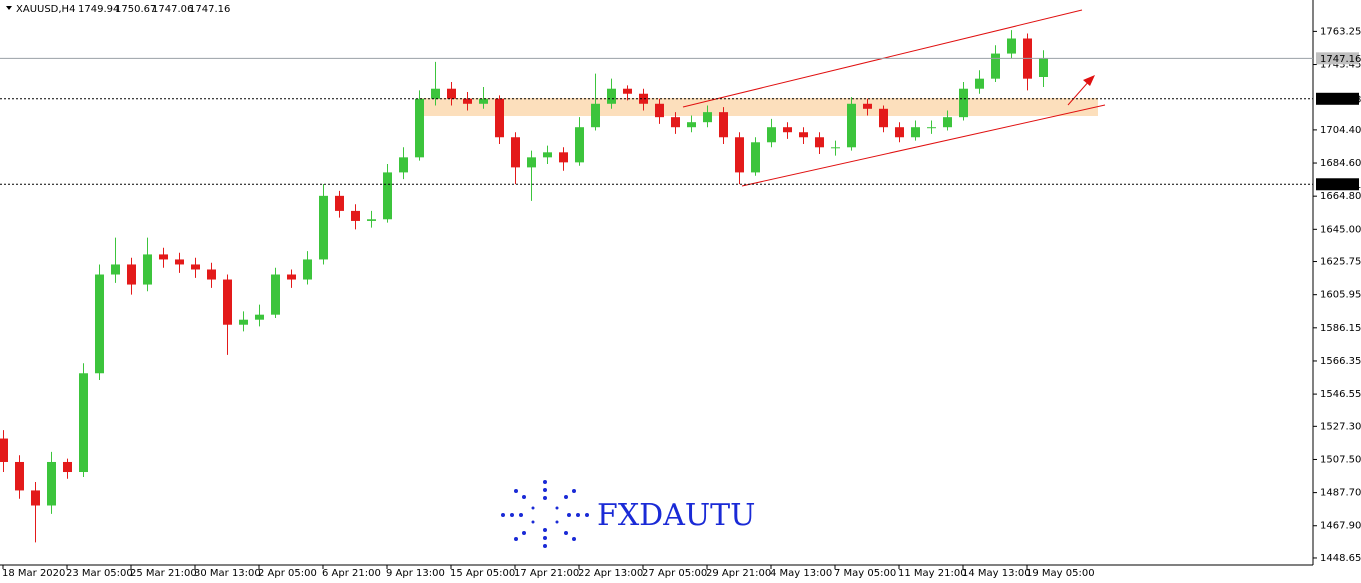 This screenshot has width=1361, height=583. Describe the element at coordinates (351, 573) in the screenshot. I see `x-tick-label: 6 Apr 21:00` at that location.